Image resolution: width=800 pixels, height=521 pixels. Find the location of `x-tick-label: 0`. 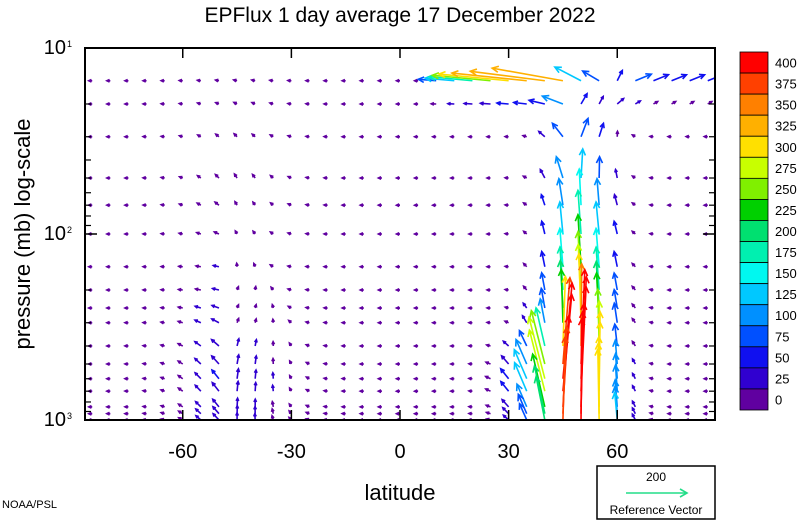

x-tick-label: 0 is located at coordinates (399, 452).